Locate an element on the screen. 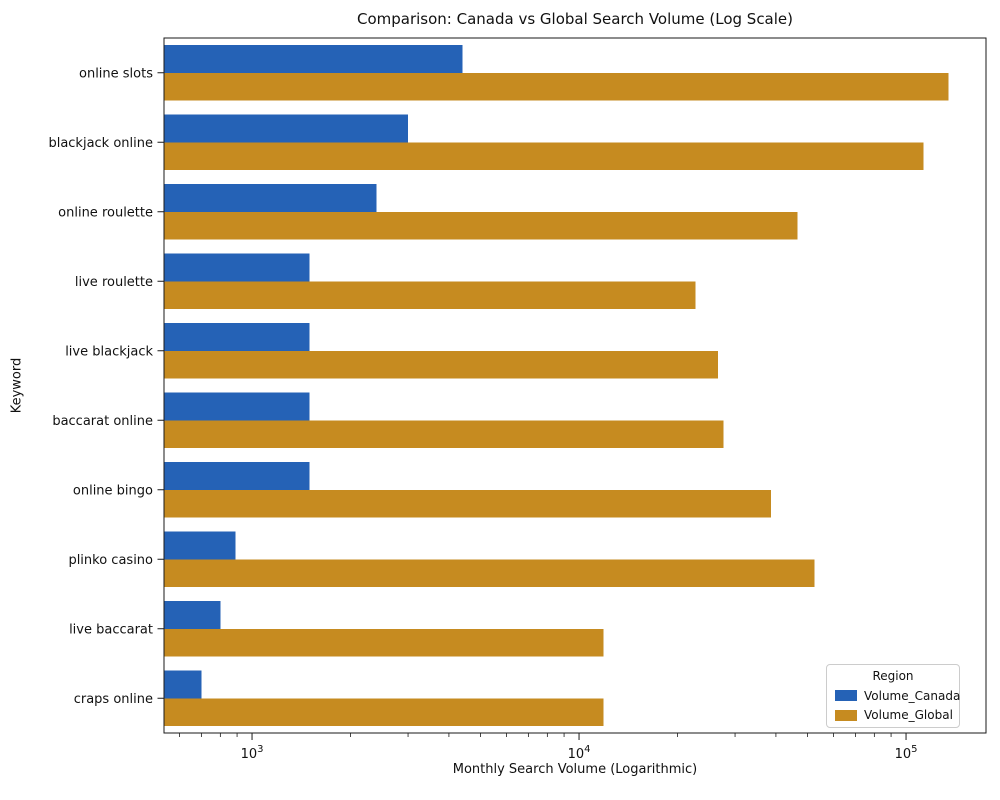 This screenshot has height=800, width=1000. bar-canada-online-slots is located at coordinates (313, 58).